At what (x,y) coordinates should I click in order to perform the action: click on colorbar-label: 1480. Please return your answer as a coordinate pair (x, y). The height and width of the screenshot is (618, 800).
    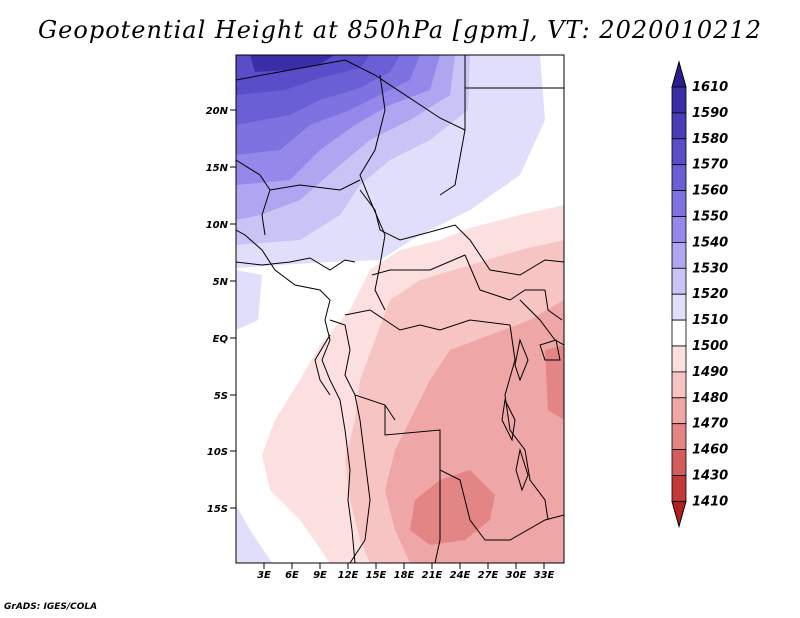
    Looking at the image, I should click on (710, 398).